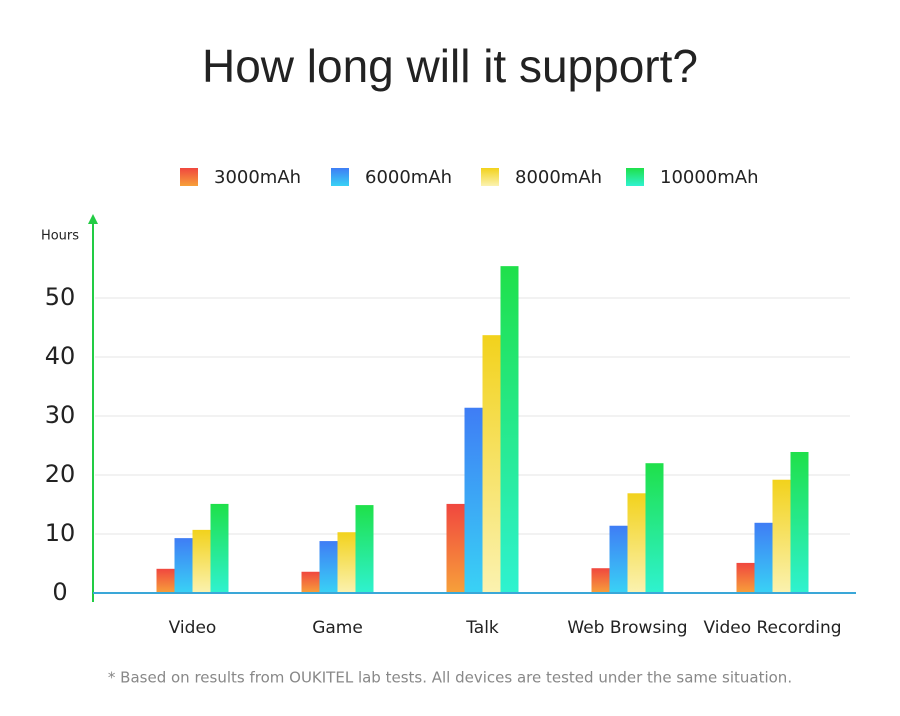  I want to click on chart-title: How long will it support?, so click(450, 66).